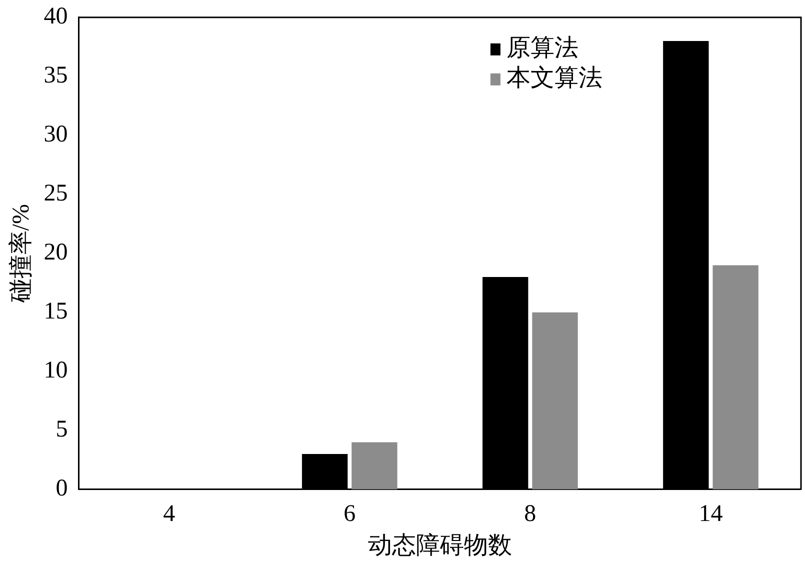 This screenshot has height=567, width=805. I want to click on legend-label: 本文算法, so click(554, 78).